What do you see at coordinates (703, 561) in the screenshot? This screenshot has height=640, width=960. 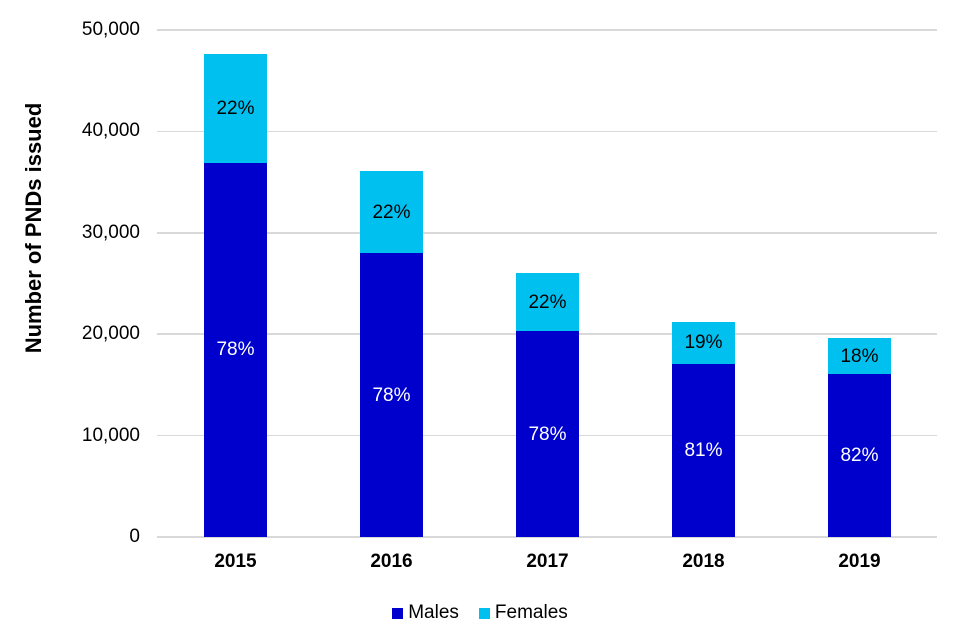 I see `x-tick-label-2018: 2018` at bounding box center [703, 561].